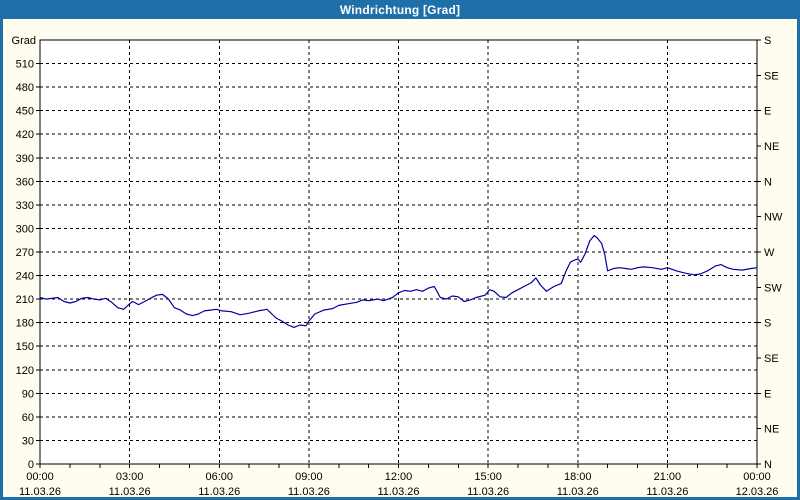 This screenshot has height=500, width=800. I want to click on y-left-tick-label: 360, so click(25, 182).